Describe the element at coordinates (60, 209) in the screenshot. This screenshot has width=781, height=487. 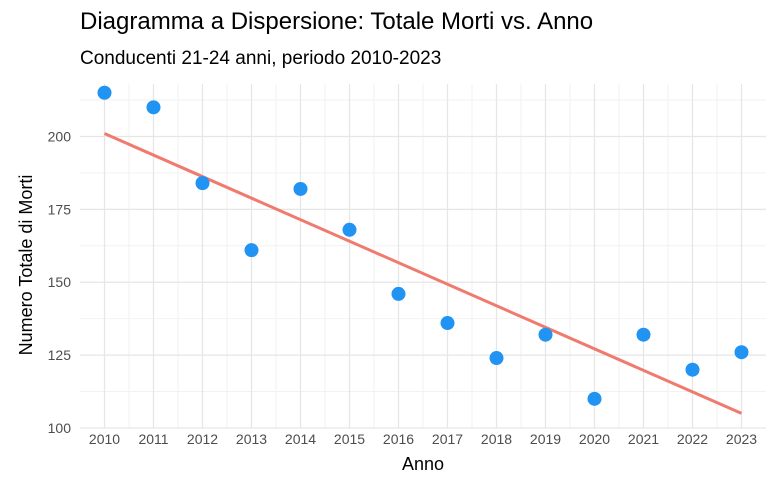
I see `y-tick-label: 175` at that location.